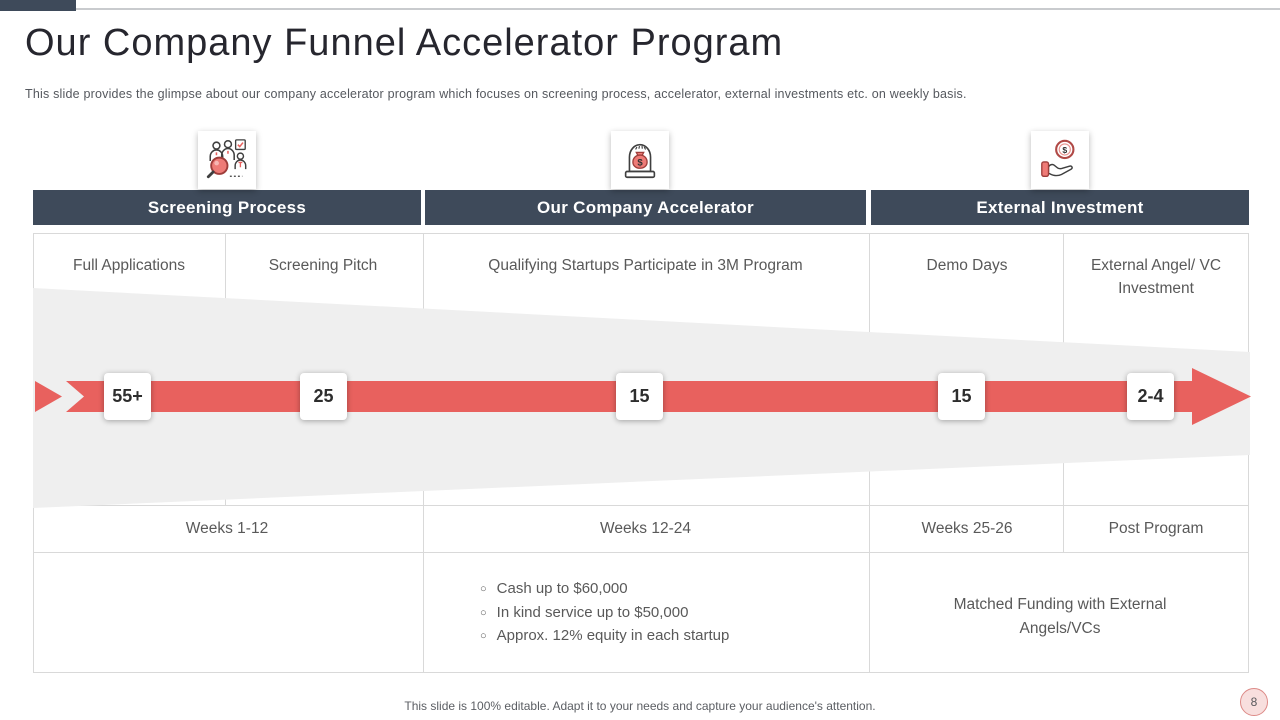 The image size is (1280, 720). What do you see at coordinates (1156, 277) in the screenshot?
I see `stage-label-text: External Angel/ VC Investment` at bounding box center [1156, 277].